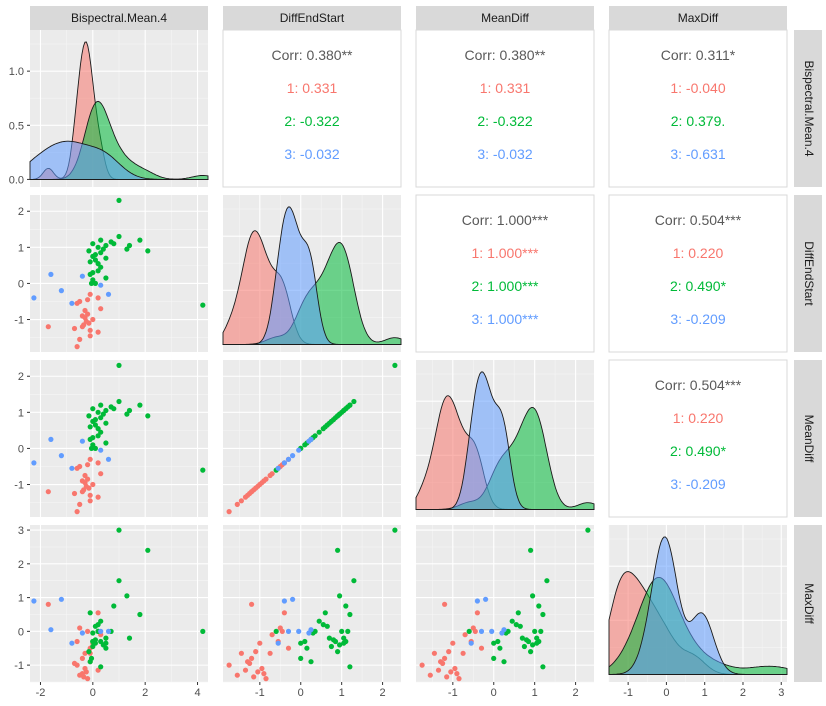  I want to click on corr-label-overall: Corr: 0.380**, so click(505, 55).